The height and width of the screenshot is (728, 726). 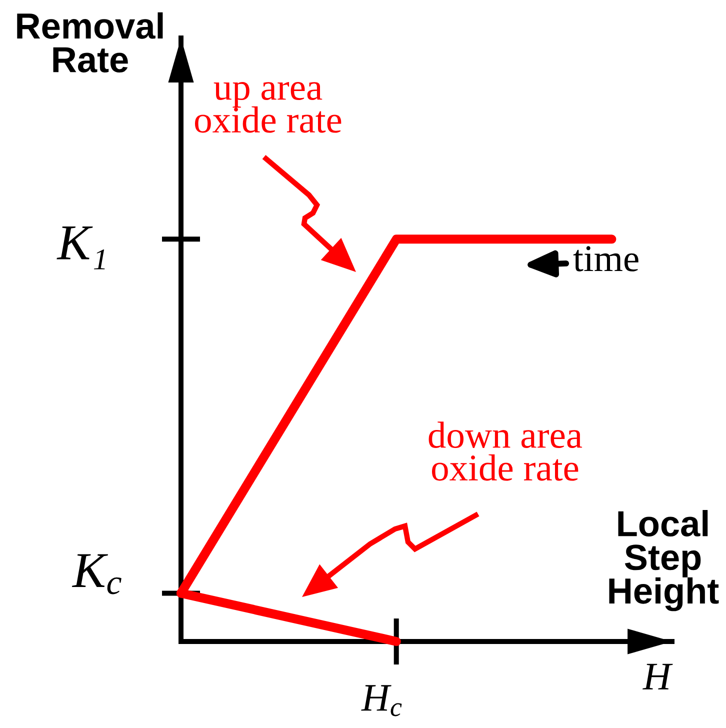 I want to click on text: K$_{c}$, so click(x=97, y=574).